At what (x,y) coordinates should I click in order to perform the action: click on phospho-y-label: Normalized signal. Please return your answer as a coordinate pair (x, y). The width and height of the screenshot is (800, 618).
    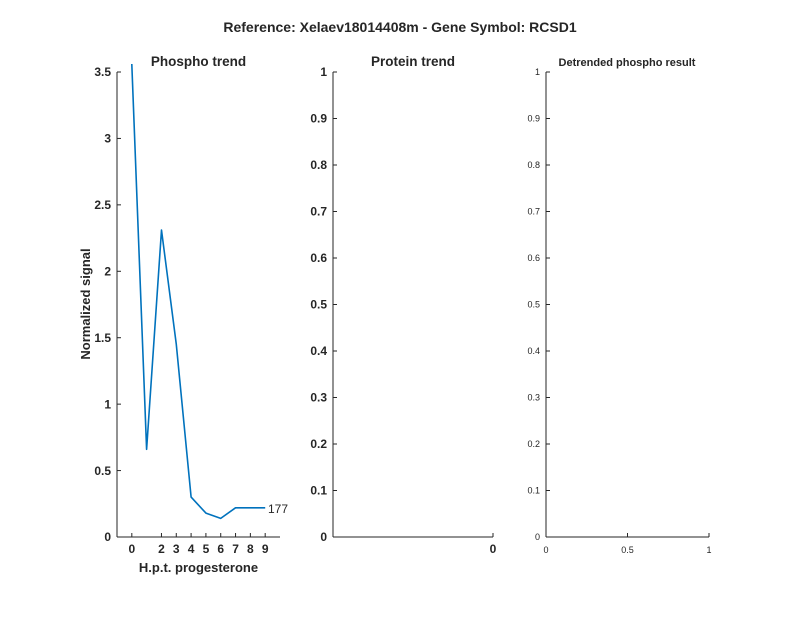
    Looking at the image, I should click on (85, 303).